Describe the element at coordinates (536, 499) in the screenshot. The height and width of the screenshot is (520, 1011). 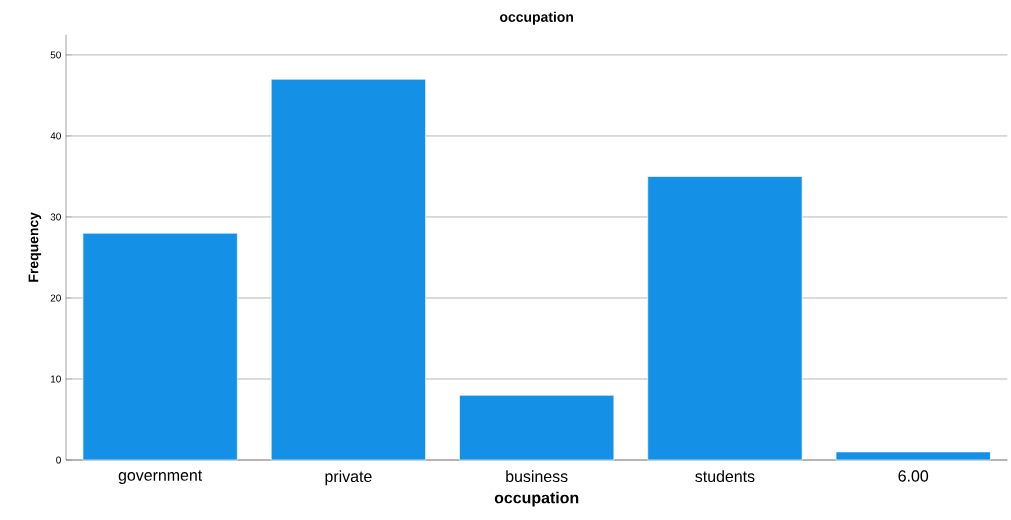
I see `x-axis-title: occupation` at that location.